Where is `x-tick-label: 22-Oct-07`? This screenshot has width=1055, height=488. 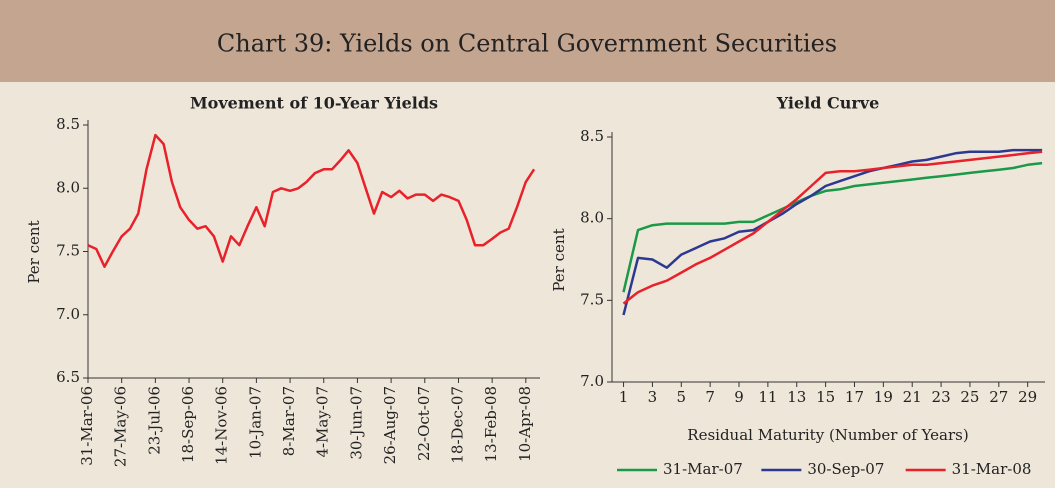
x-tick-label: 22-Oct-07 is located at coordinates (424, 423).